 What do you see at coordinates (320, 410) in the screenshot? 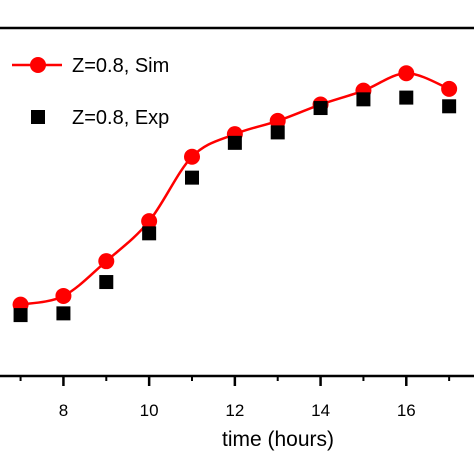
I see `x-tick-label-14: 14` at bounding box center [320, 410].